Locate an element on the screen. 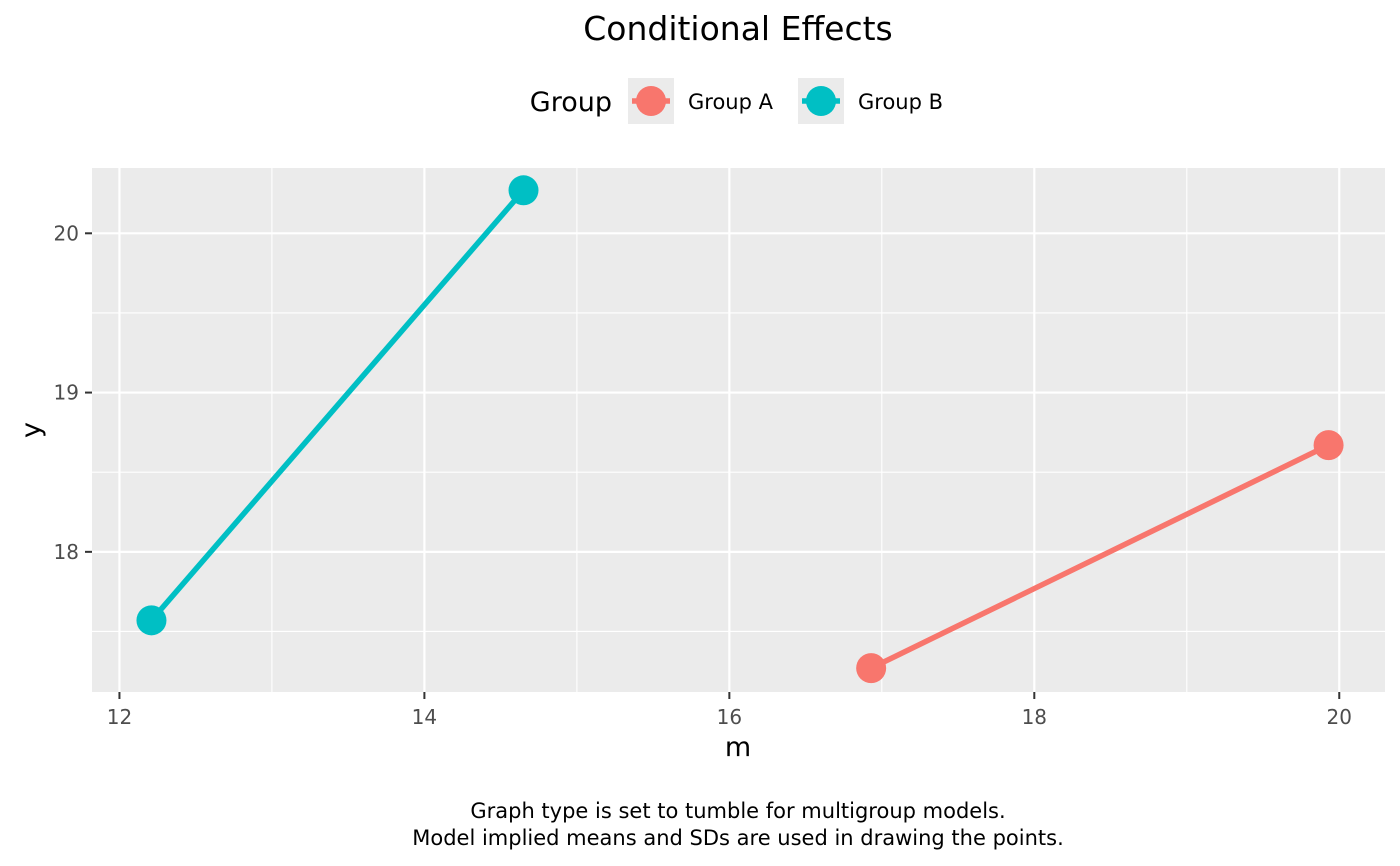  y-tick-label: 19 is located at coordinates (66, 393).